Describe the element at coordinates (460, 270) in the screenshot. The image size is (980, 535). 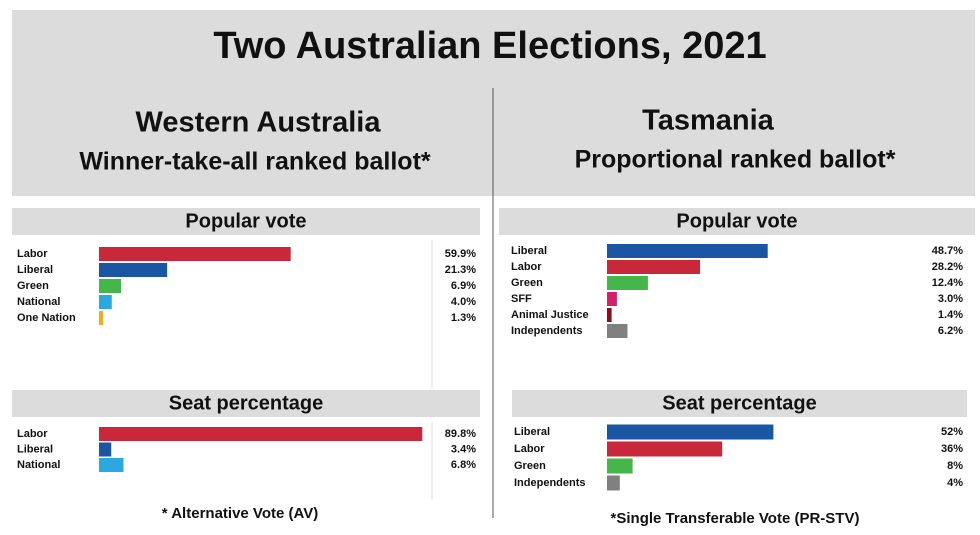
I see `value-label: 21.3%` at that location.